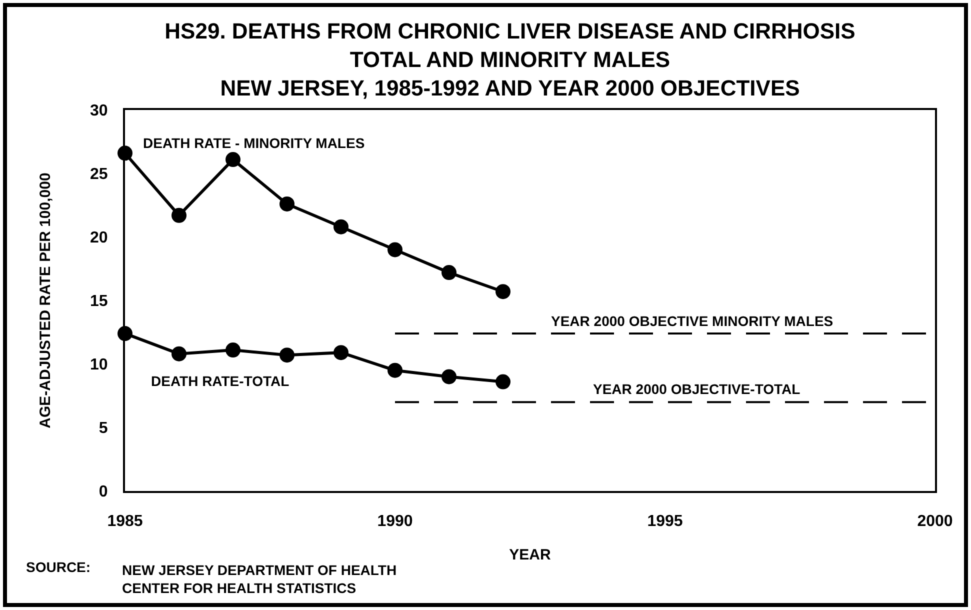  I want to click on chart-title: HS29. DEATHS FROM CHRONIC LIVER DISEASE AND CIRRHOSIS TOTAL AND MINORITY MALES NEW JERSEY, 1985-1992 AND YEAR 2000 OBJECTIVES, so click(510, 59).